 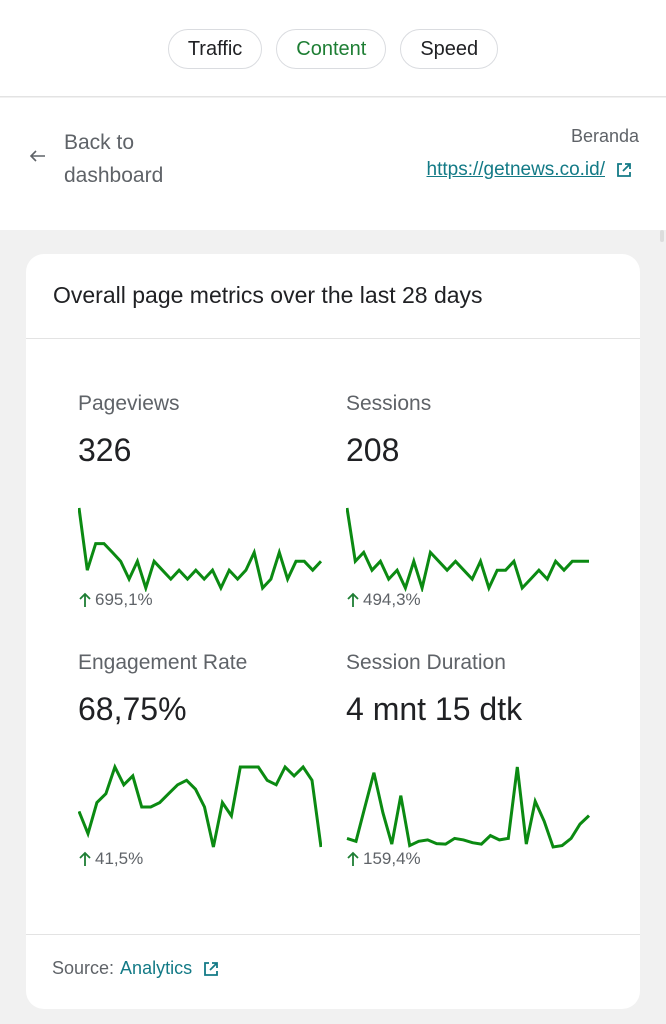 What do you see at coordinates (215, 49) in the screenshot?
I see `tab-traffic: Traffic` at bounding box center [215, 49].